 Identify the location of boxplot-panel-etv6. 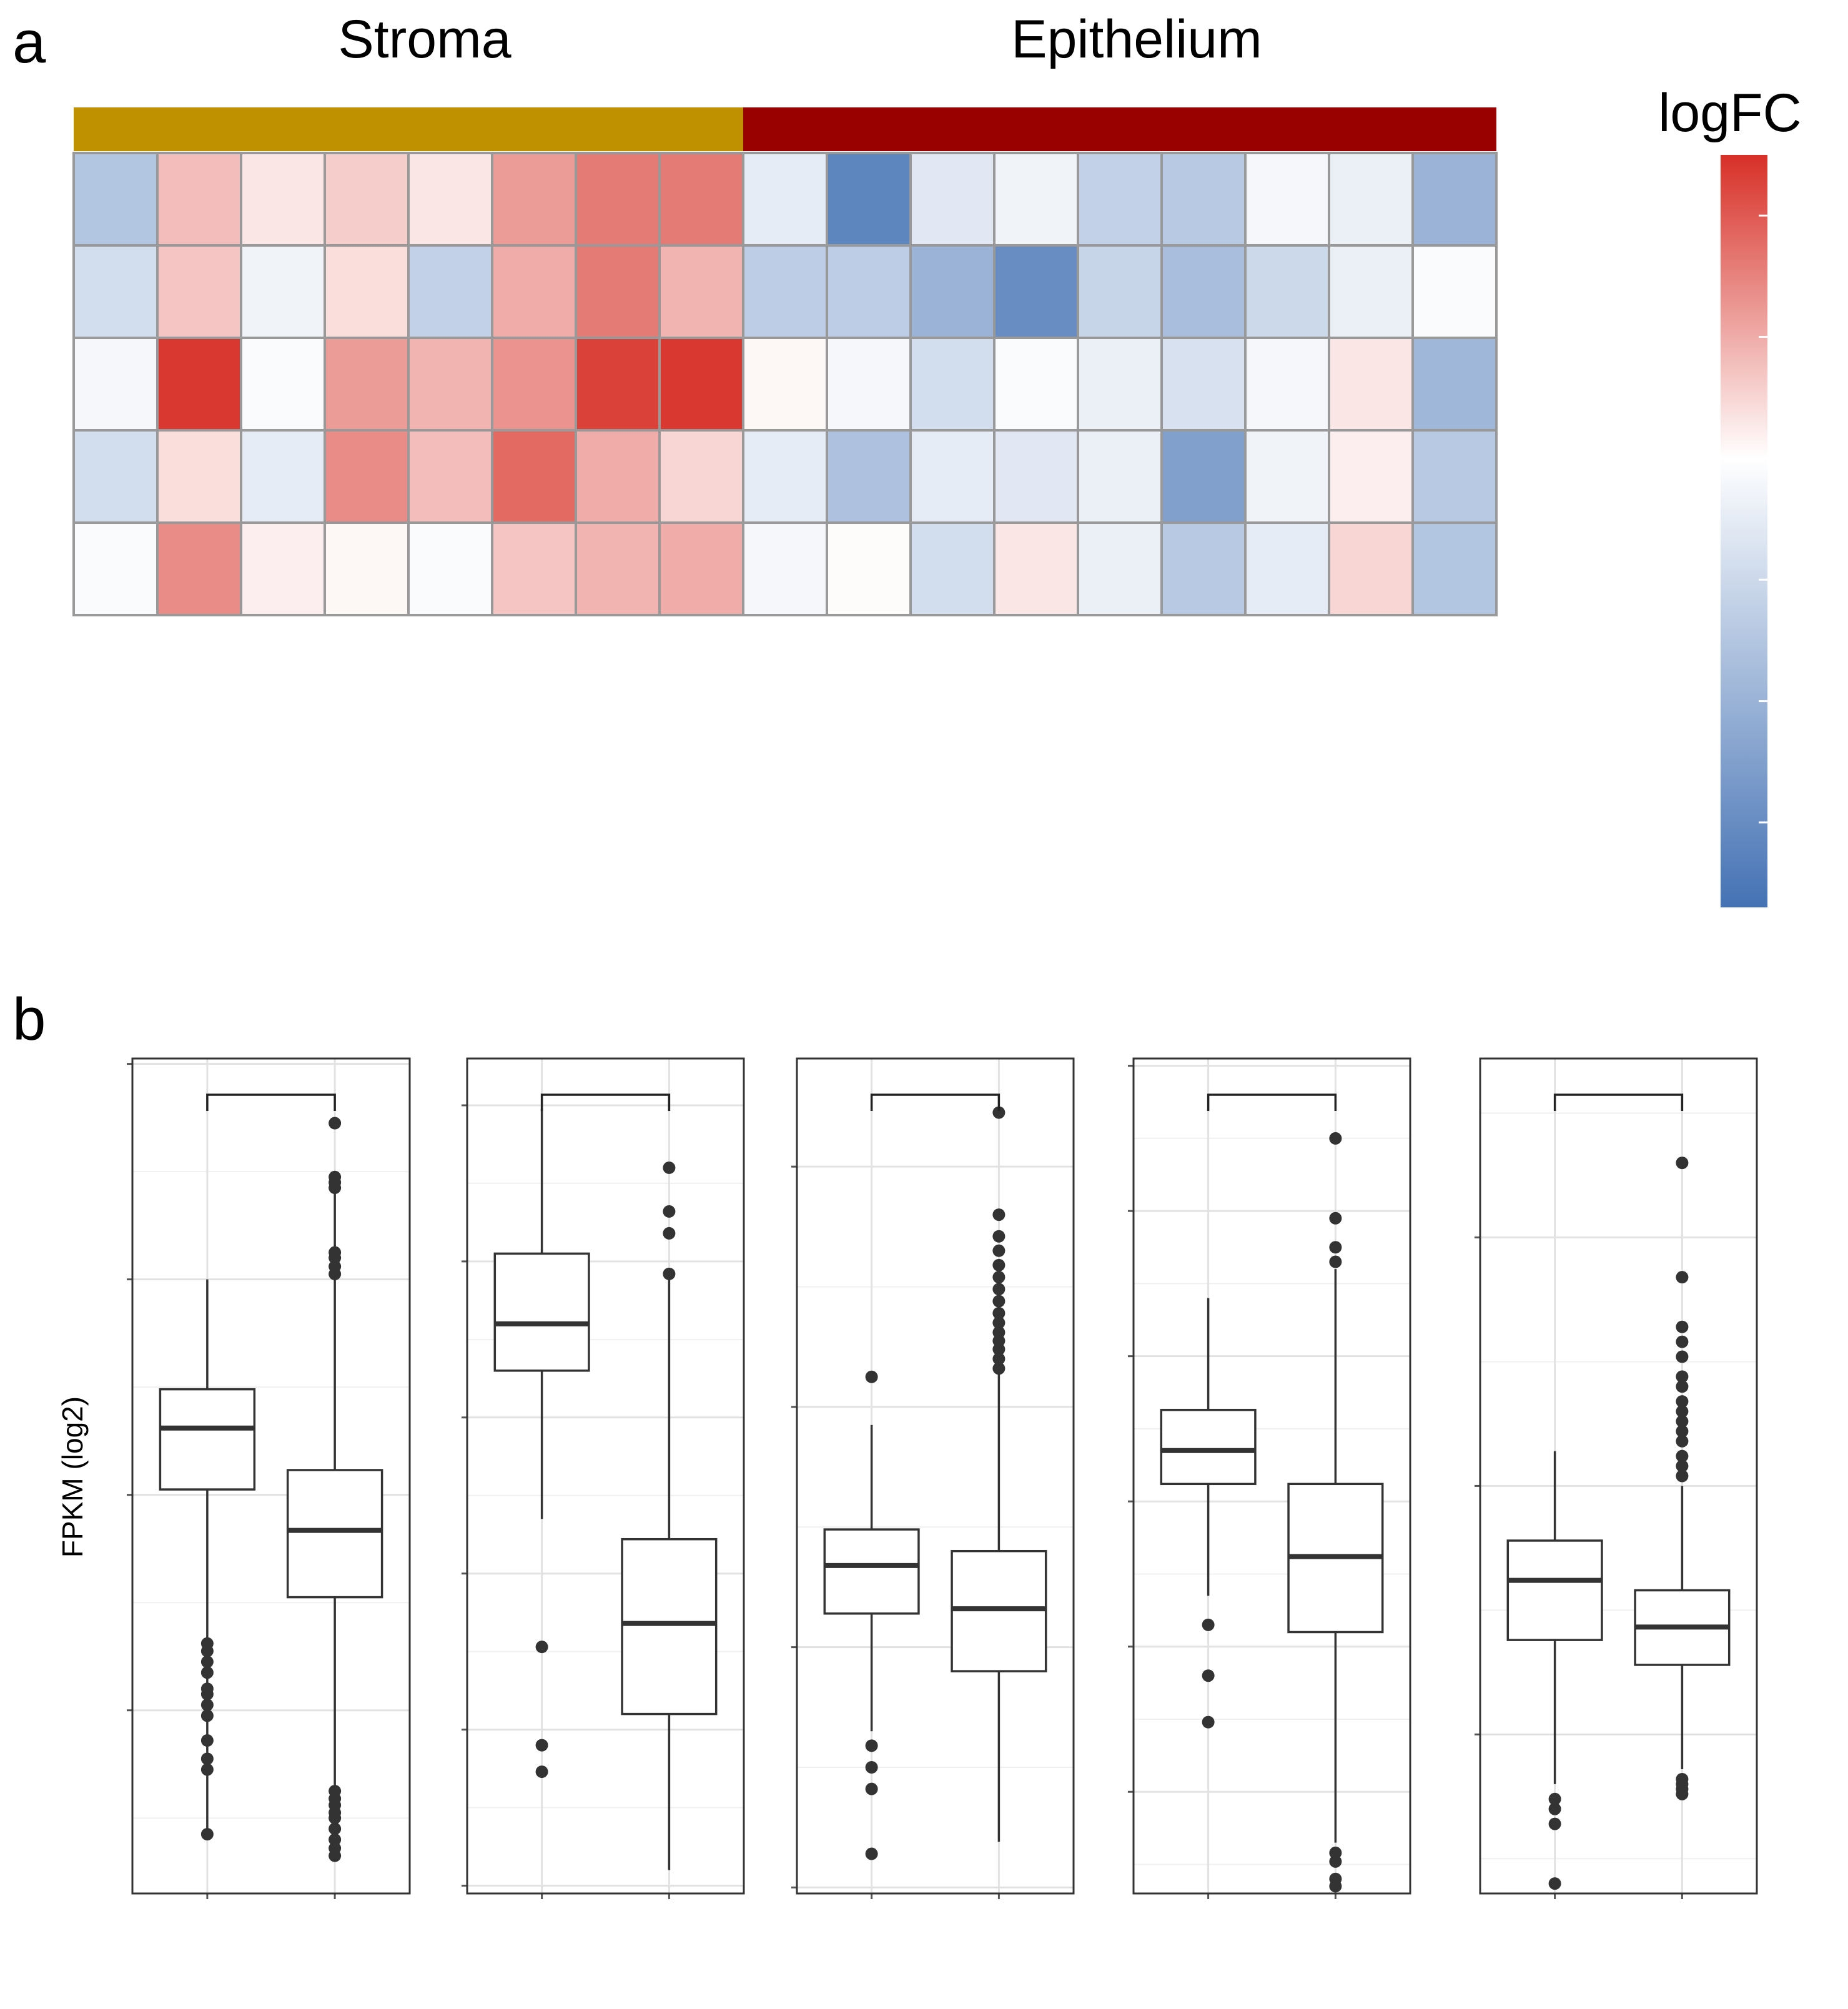
(1617, 1478).